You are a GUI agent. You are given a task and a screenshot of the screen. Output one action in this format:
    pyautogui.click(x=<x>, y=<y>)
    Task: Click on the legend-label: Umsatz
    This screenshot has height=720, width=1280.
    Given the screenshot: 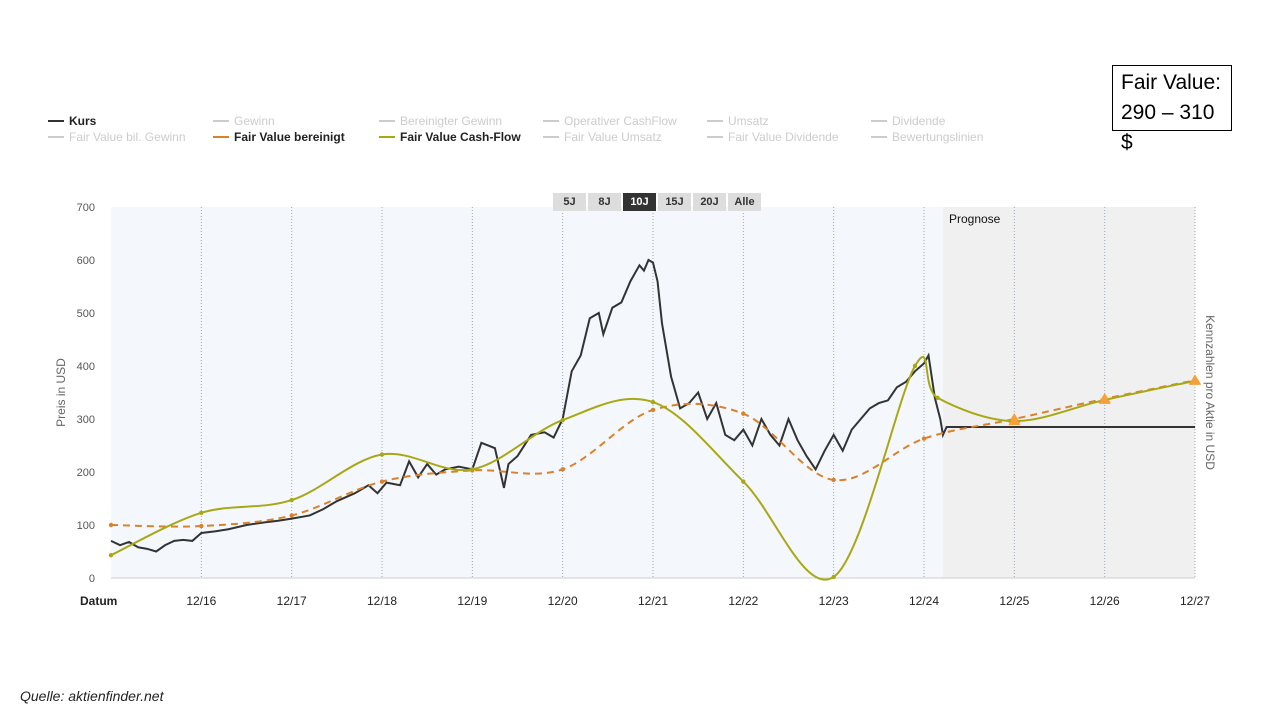 What is the action you would take?
    pyautogui.click(x=748, y=121)
    